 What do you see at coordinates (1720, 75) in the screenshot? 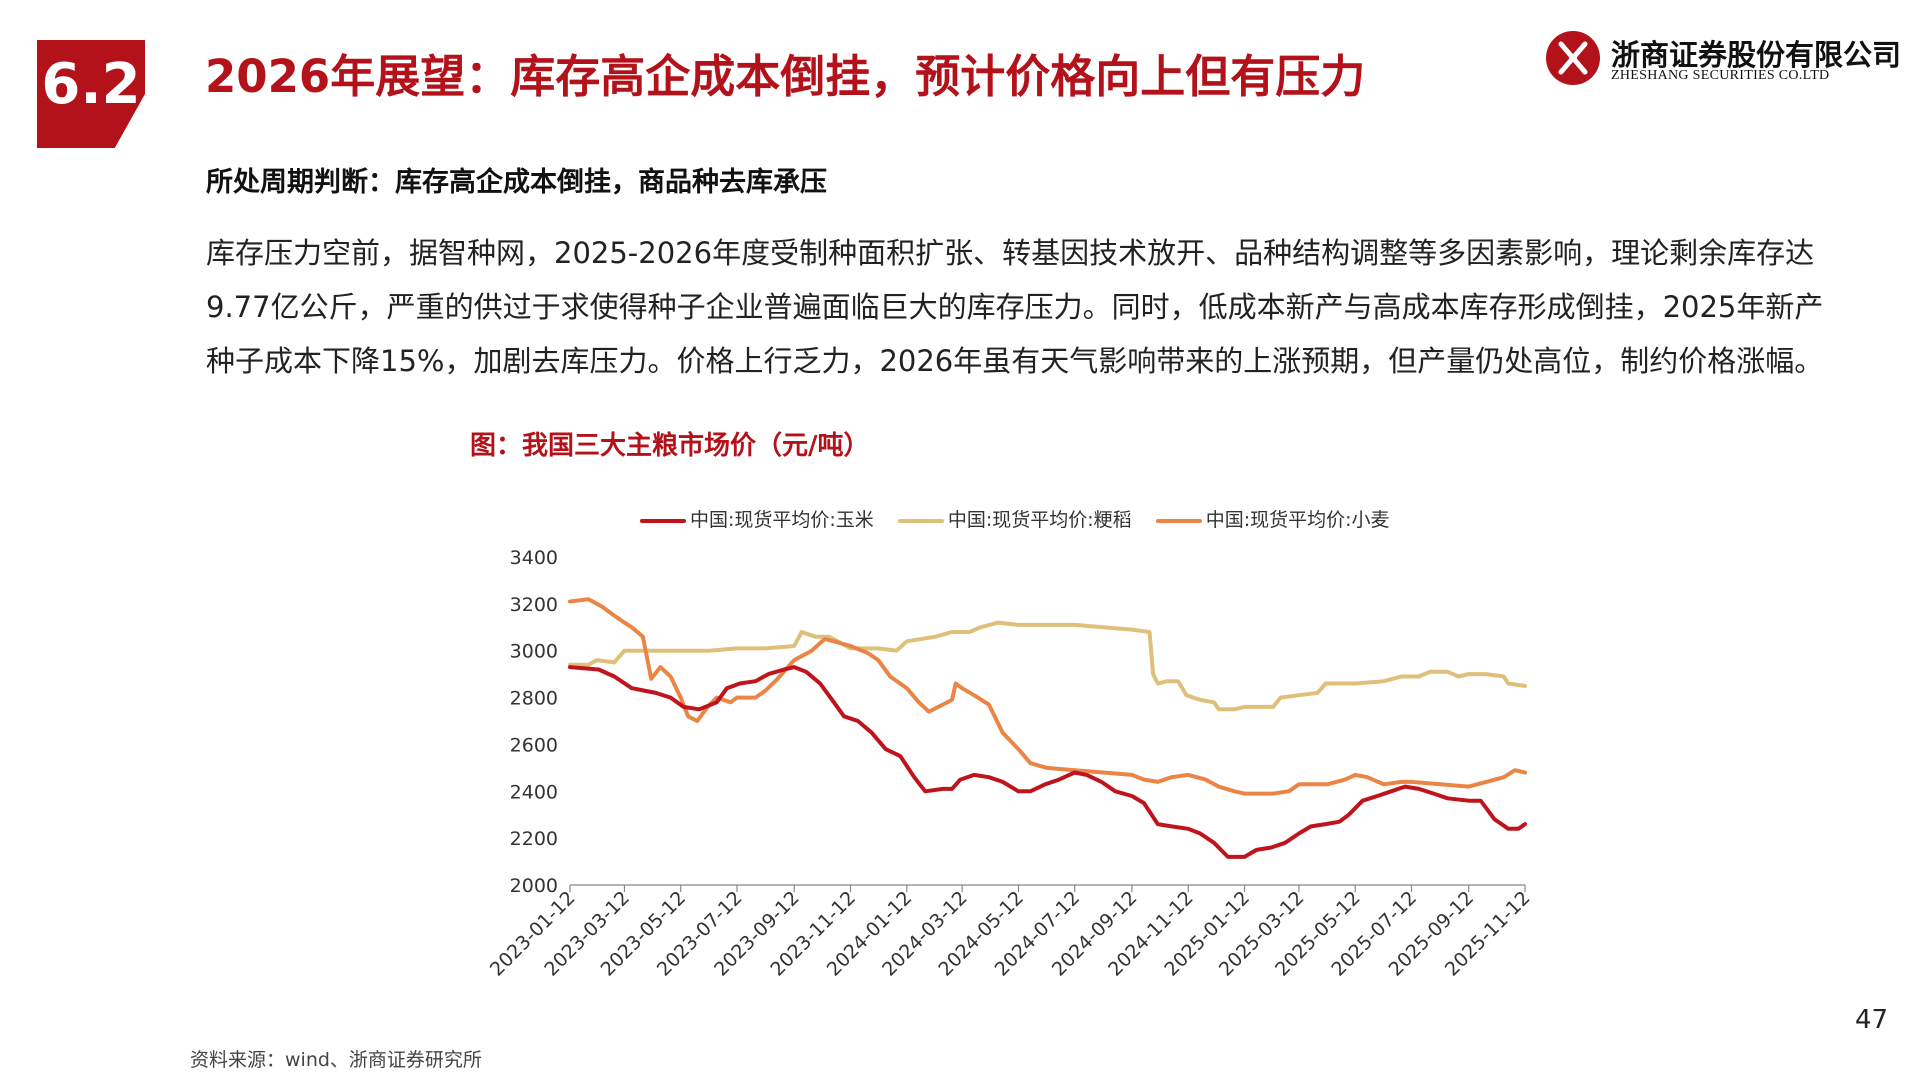
I see `logo-name-en: ZHESHANG SECURITIES CO.LTD` at bounding box center [1720, 75].